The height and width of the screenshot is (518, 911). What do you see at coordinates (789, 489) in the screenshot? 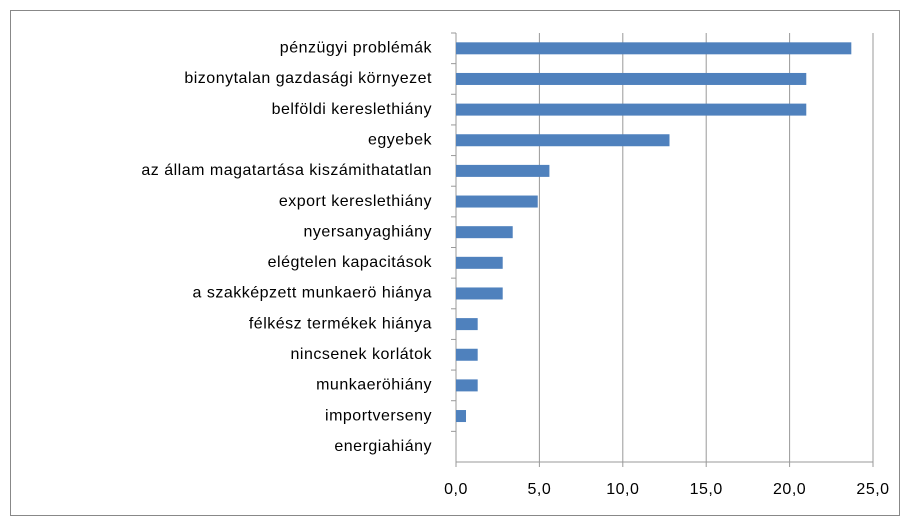
I see `x-tick-label: 20,0` at bounding box center [789, 489].